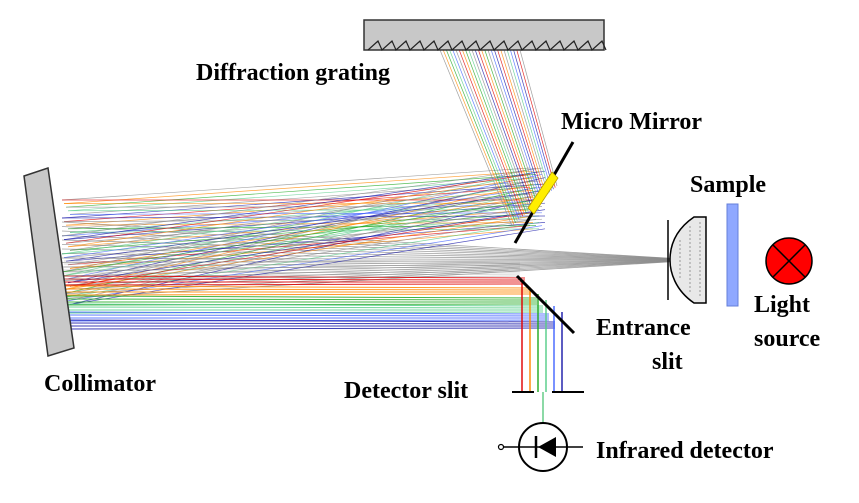 This screenshot has width=859, height=503. Describe the element at coordinates (540, 447) in the screenshot. I see `infrared-detector-icon` at that location.